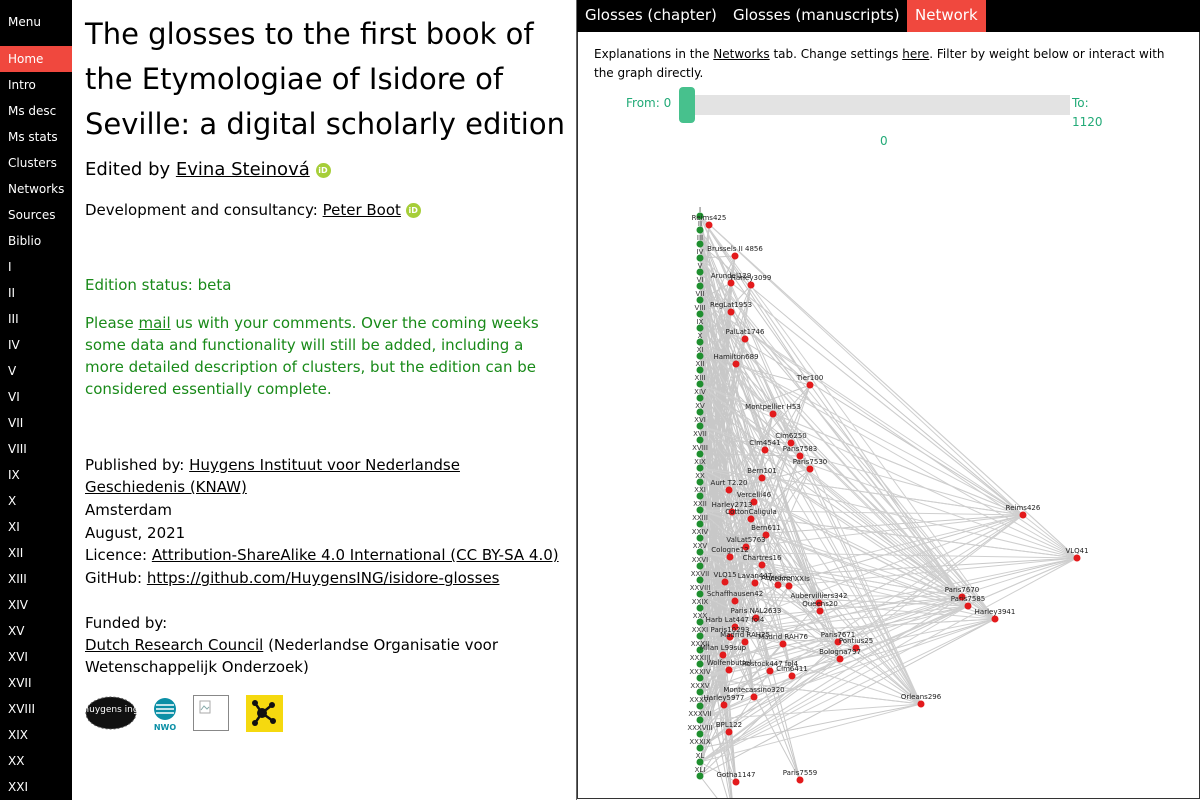 The height and width of the screenshot is (800, 1200). What do you see at coordinates (17, 579) in the screenshot?
I see `sidebar-item-xiii: XIII` at bounding box center [17, 579].